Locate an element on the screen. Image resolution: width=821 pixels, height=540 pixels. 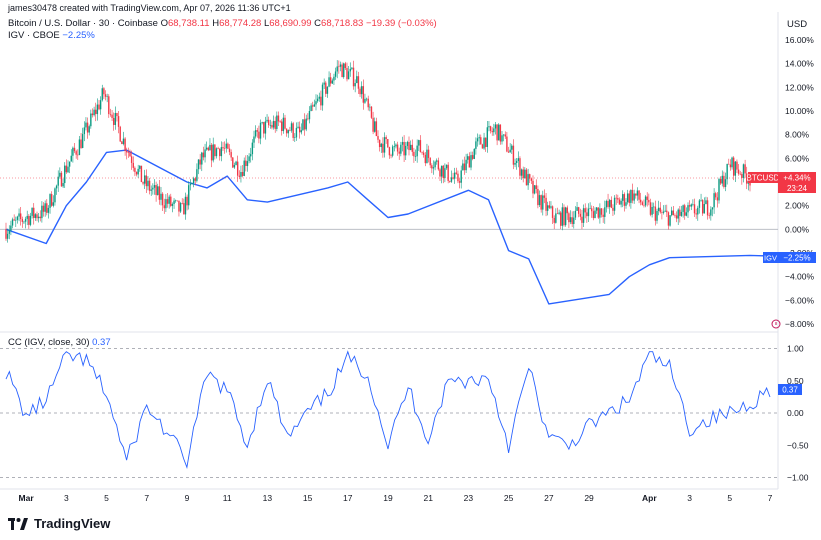
alert-icon is located at coordinates (776, 324).